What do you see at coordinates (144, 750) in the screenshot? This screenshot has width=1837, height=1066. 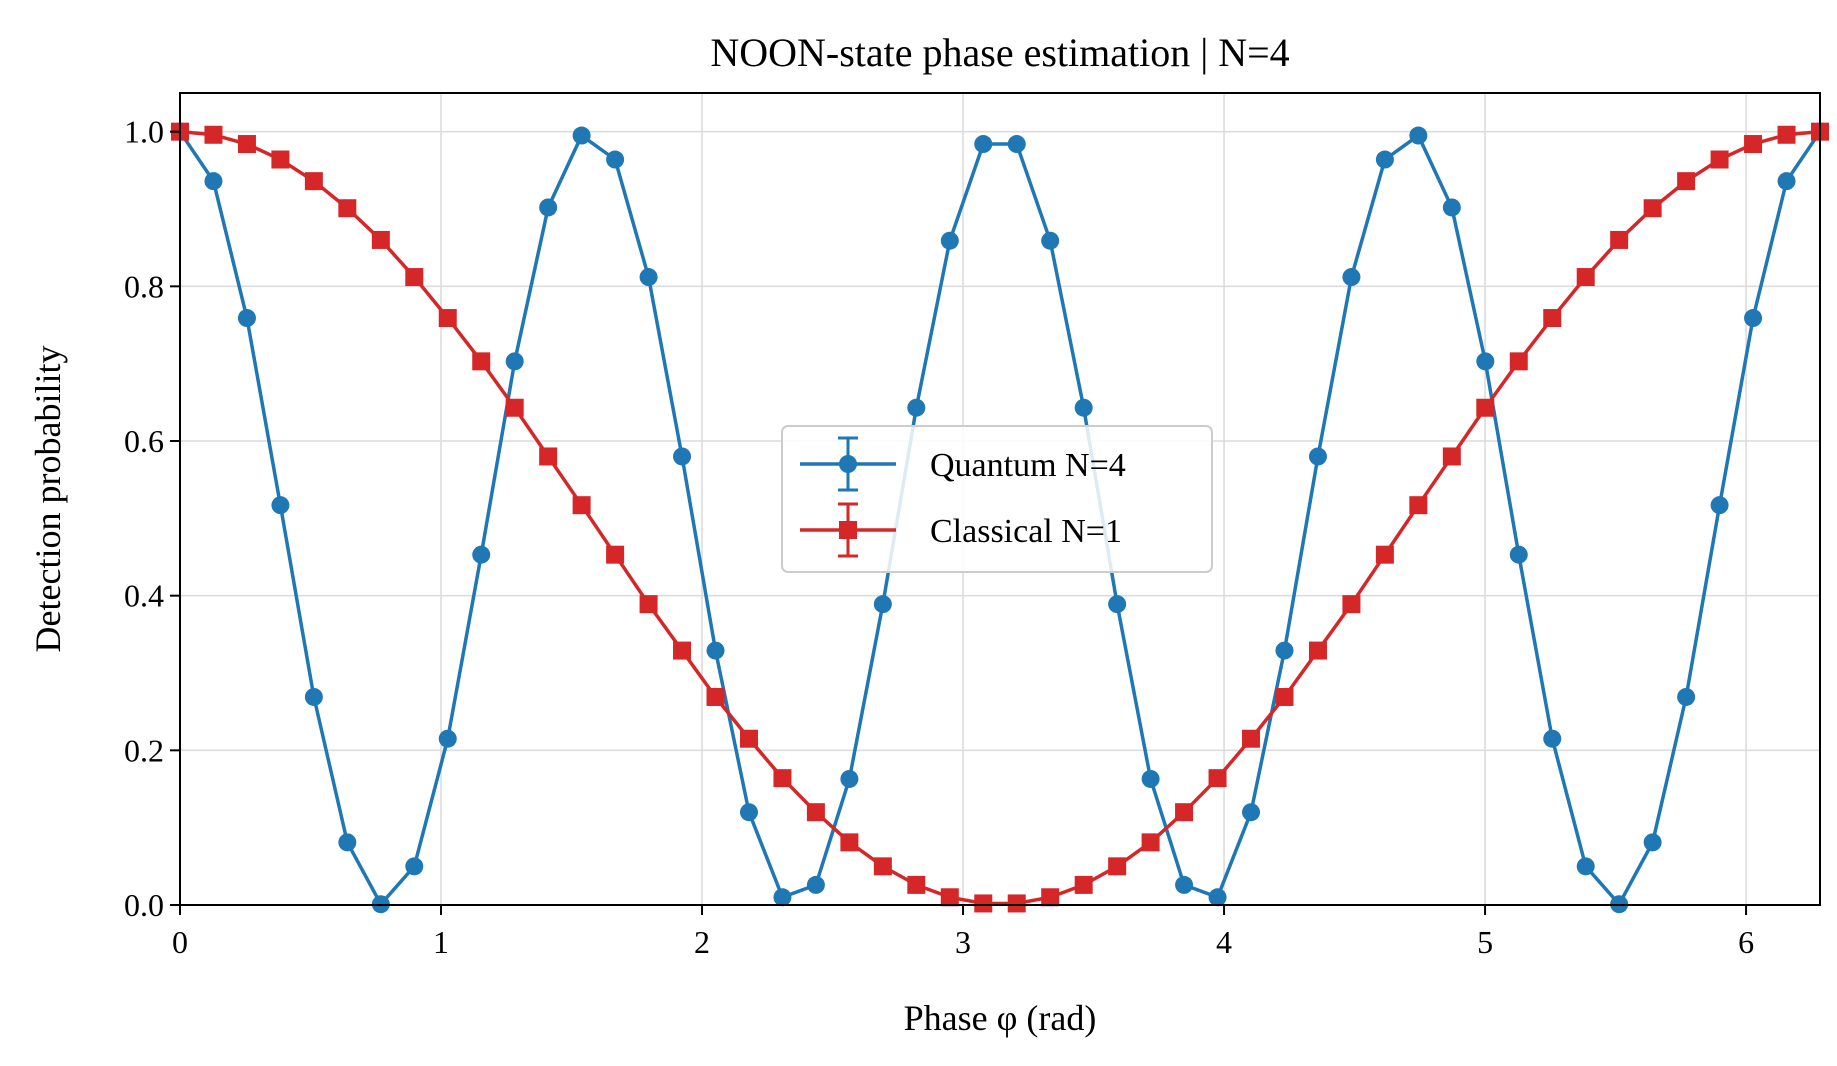 I see `y-tick-label: 0.2` at bounding box center [144, 750].